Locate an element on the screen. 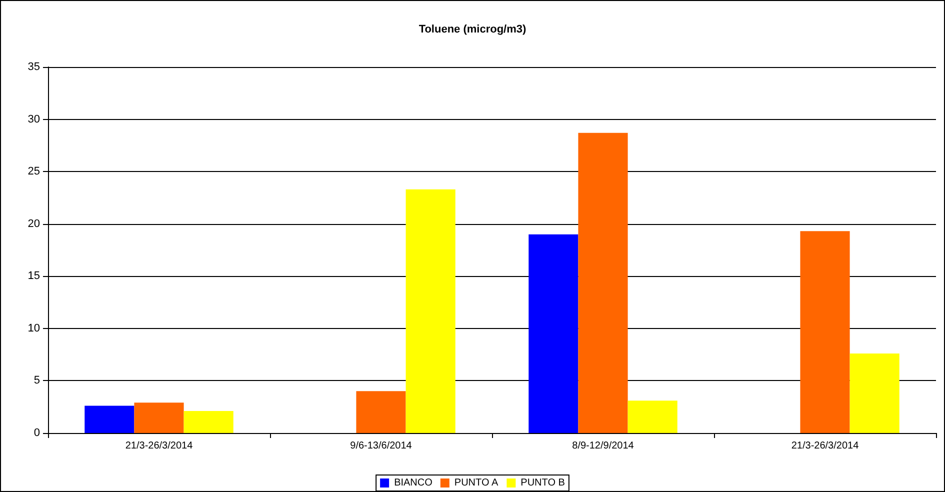  x-tick-label: 9/6-13/6/2014 is located at coordinates (381, 446).